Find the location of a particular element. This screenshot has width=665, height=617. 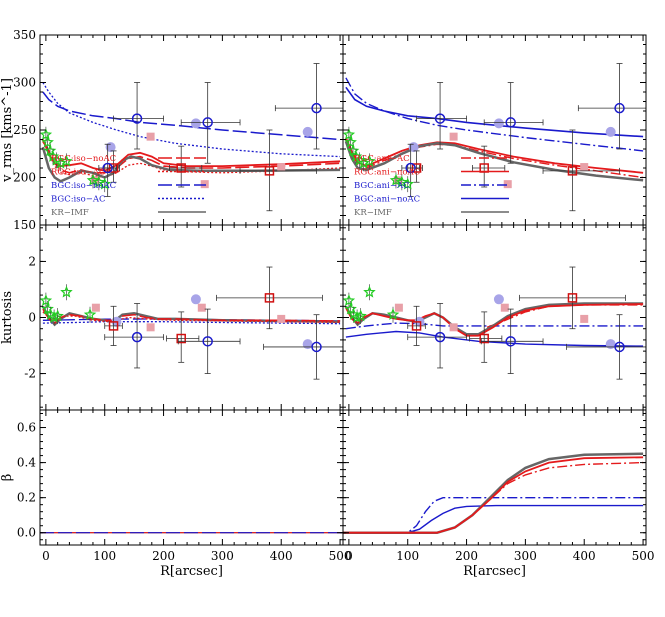

legend-label: BGC:ani−noAC is located at coordinates (387, 200).